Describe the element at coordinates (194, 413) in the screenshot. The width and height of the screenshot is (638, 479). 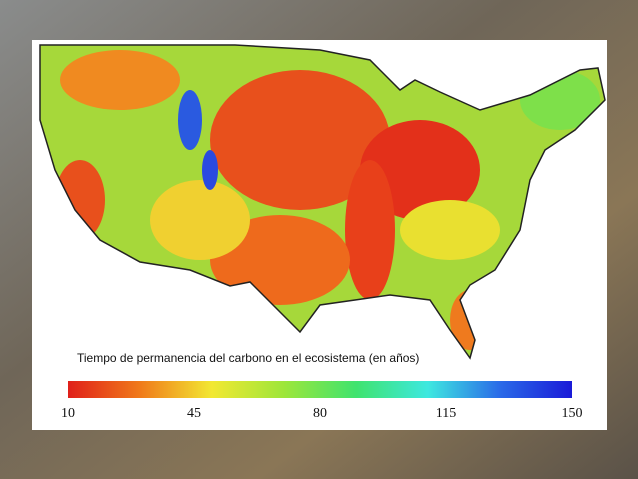
I see `colorbar-tick-label: 45` at that location.